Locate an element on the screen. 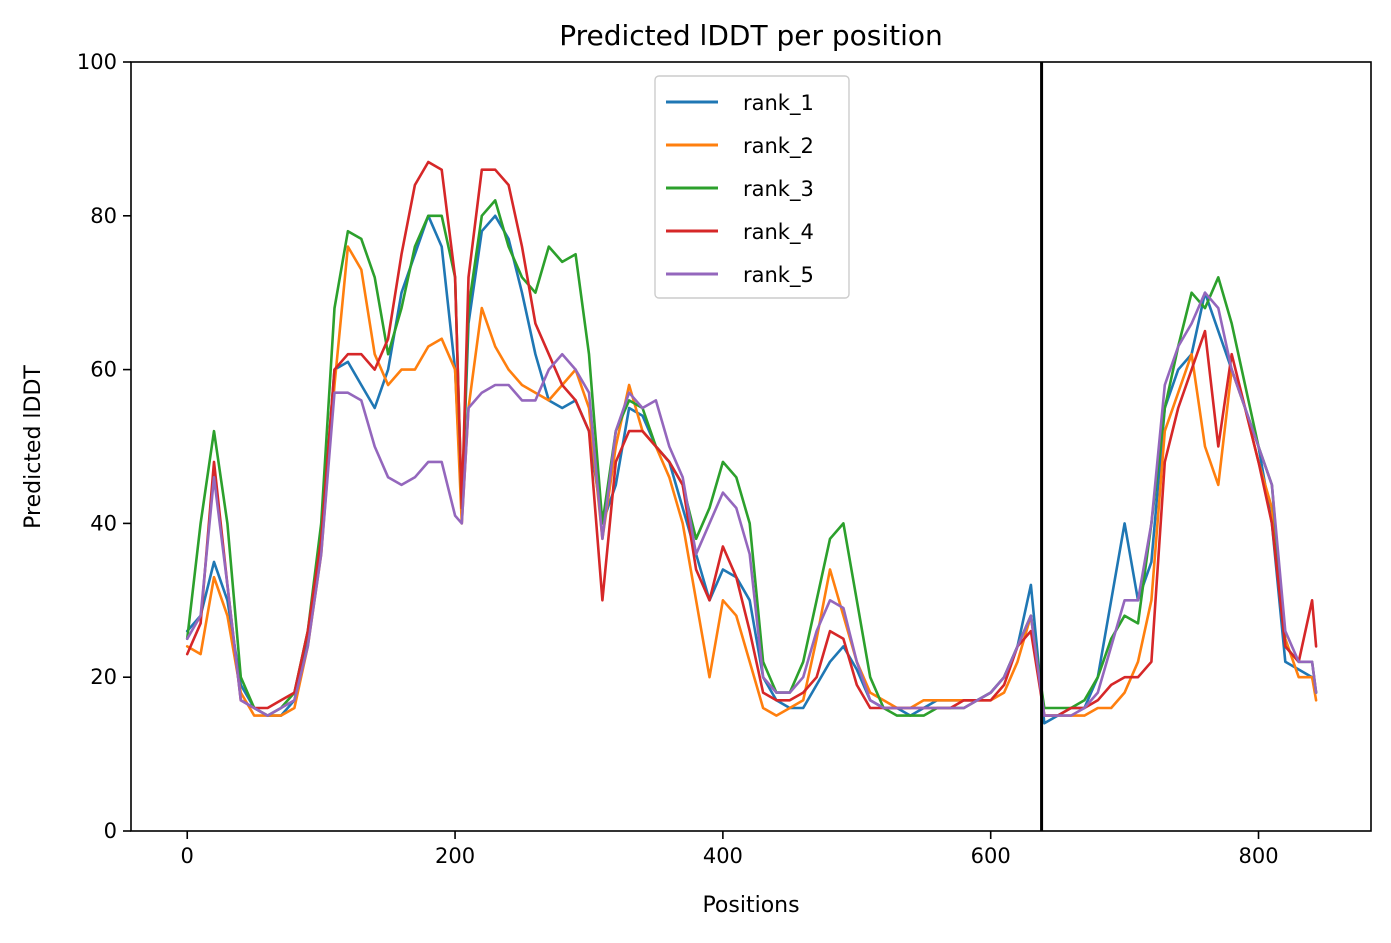 The height and width of the screenshot is (943, 1391). y-axis-label: Predicted lDDT is located at coordinates (33, 447).